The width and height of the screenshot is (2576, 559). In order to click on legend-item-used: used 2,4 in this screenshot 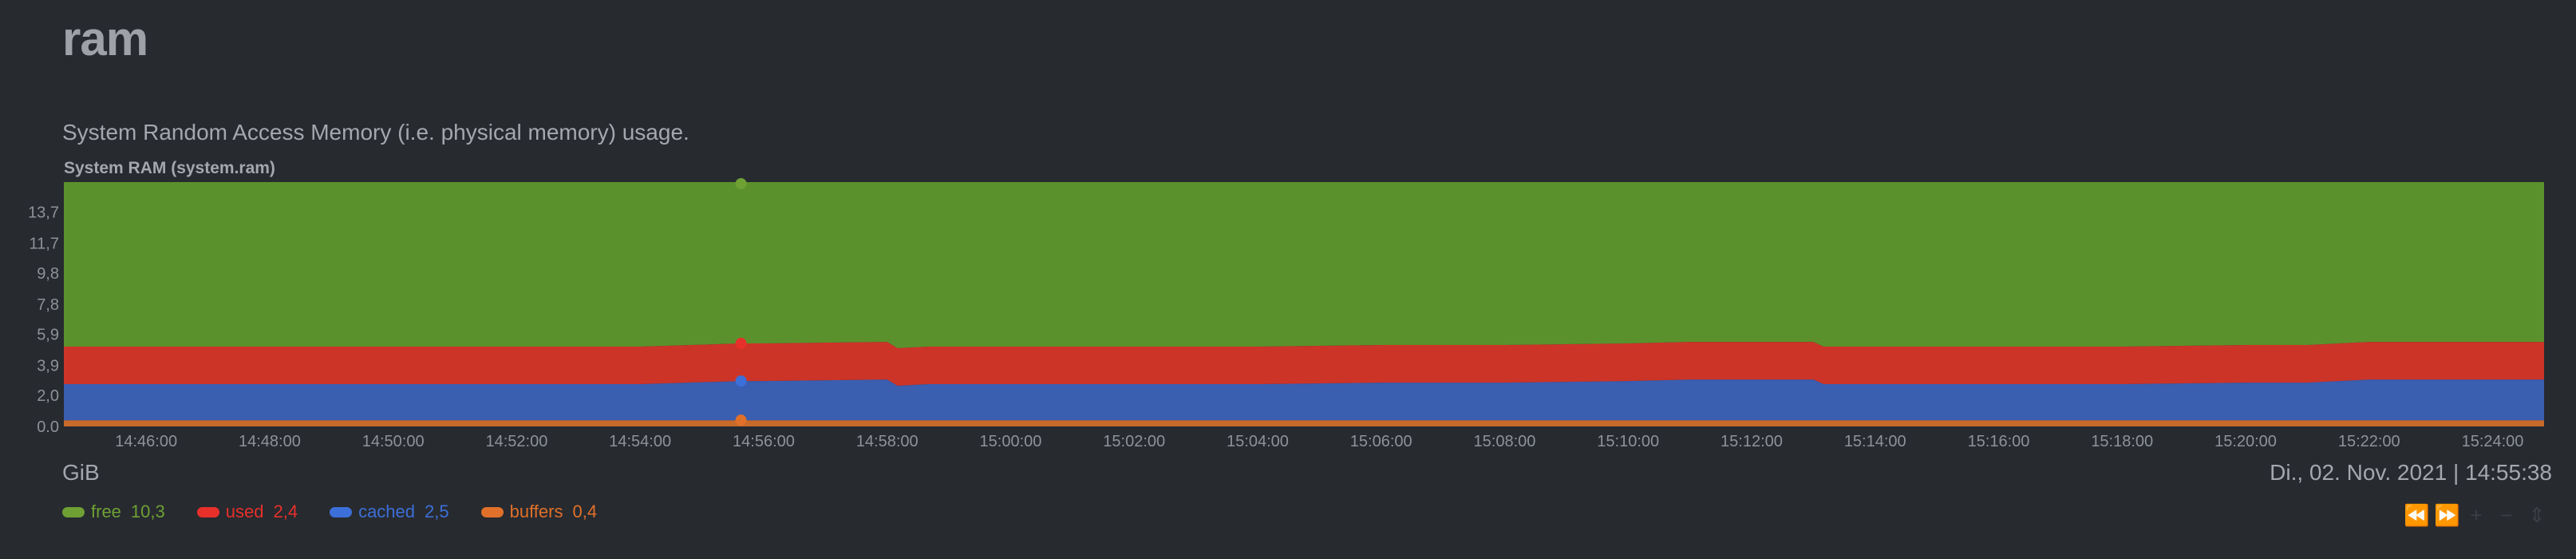, I will do `click(247, 512)`.